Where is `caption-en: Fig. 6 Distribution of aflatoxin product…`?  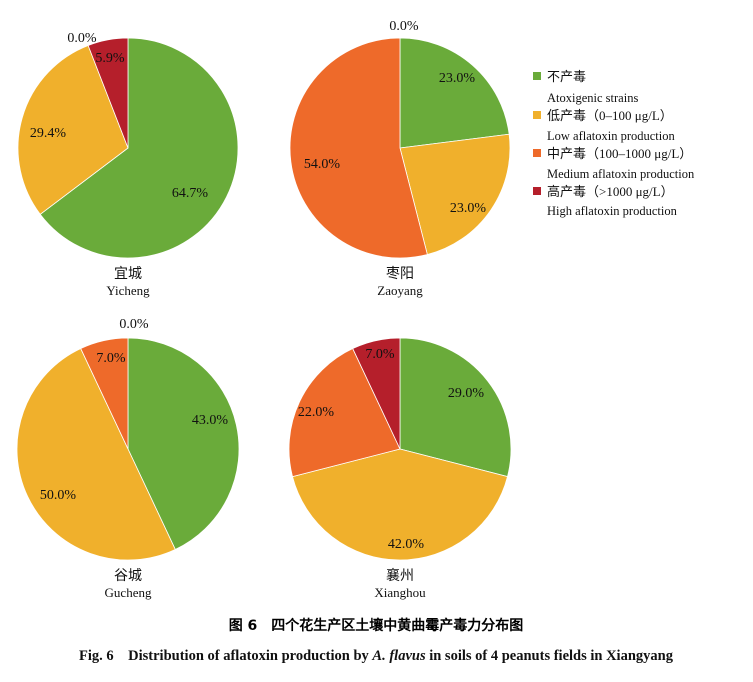
caption-en: Fig. 6 Distribution of aflatoxin product… is located at coordinates (376, 656).